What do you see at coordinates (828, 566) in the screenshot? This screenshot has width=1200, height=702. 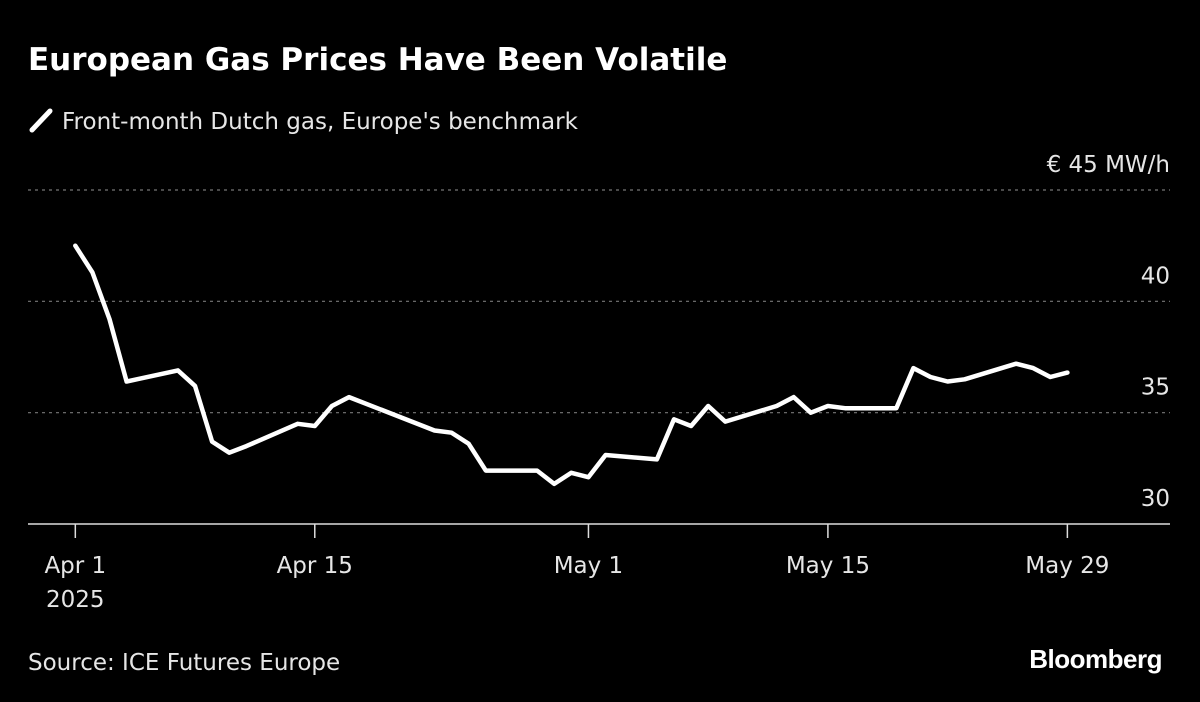 I see `x-tick-label: May 15` at bounding box center [828, 566].